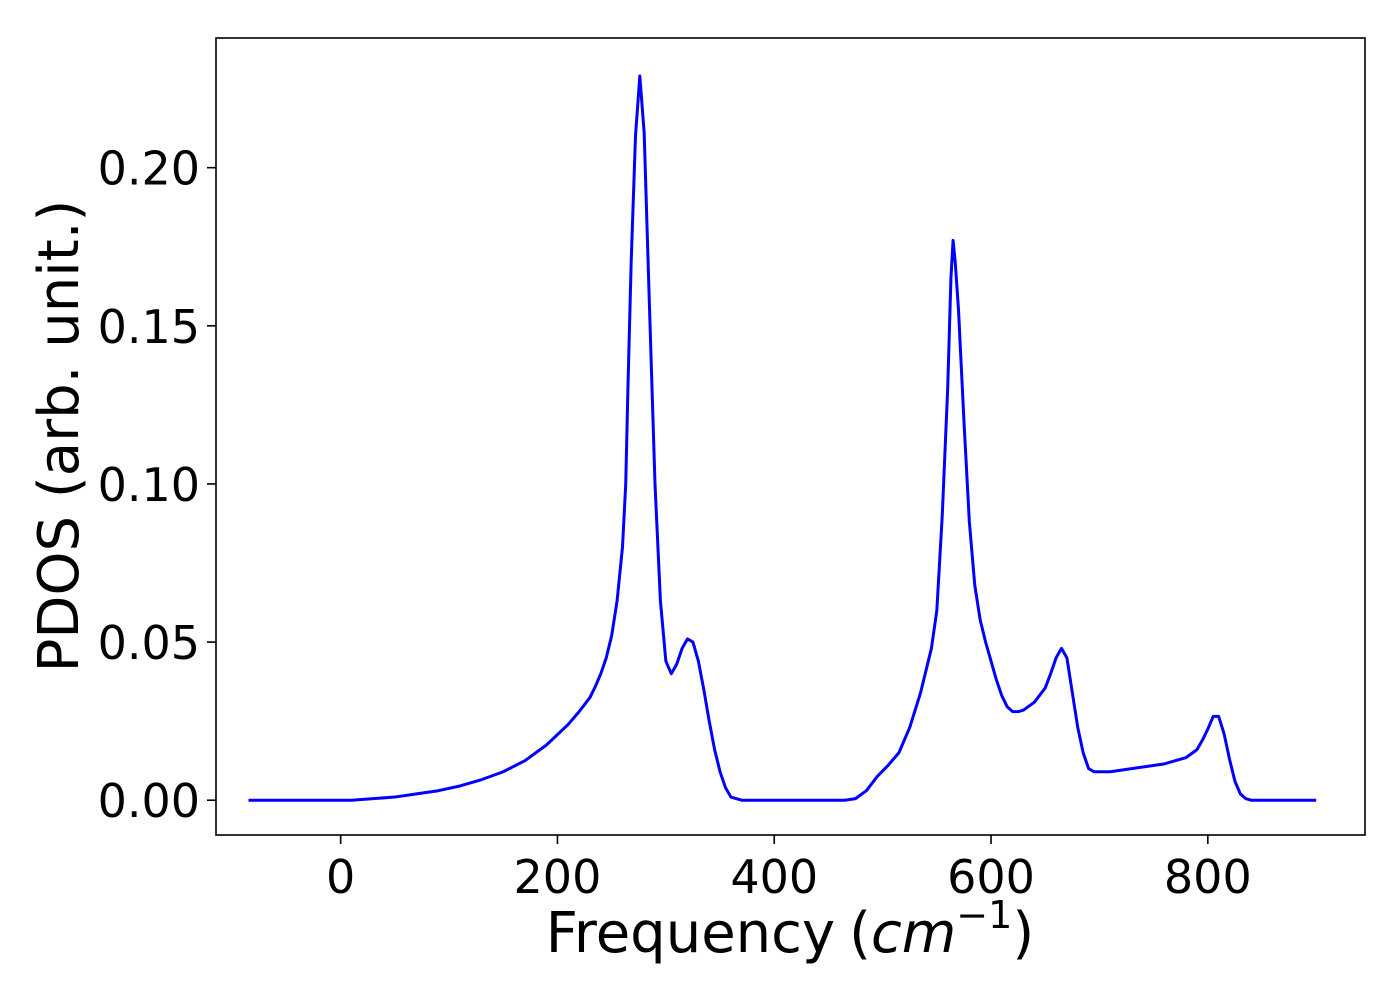 The image size is (1400, 1000). What do you see at coordinates (149, 643) in the screenshot?
I see `y-tick-label: 0.05` at bounding box center [149, 643].